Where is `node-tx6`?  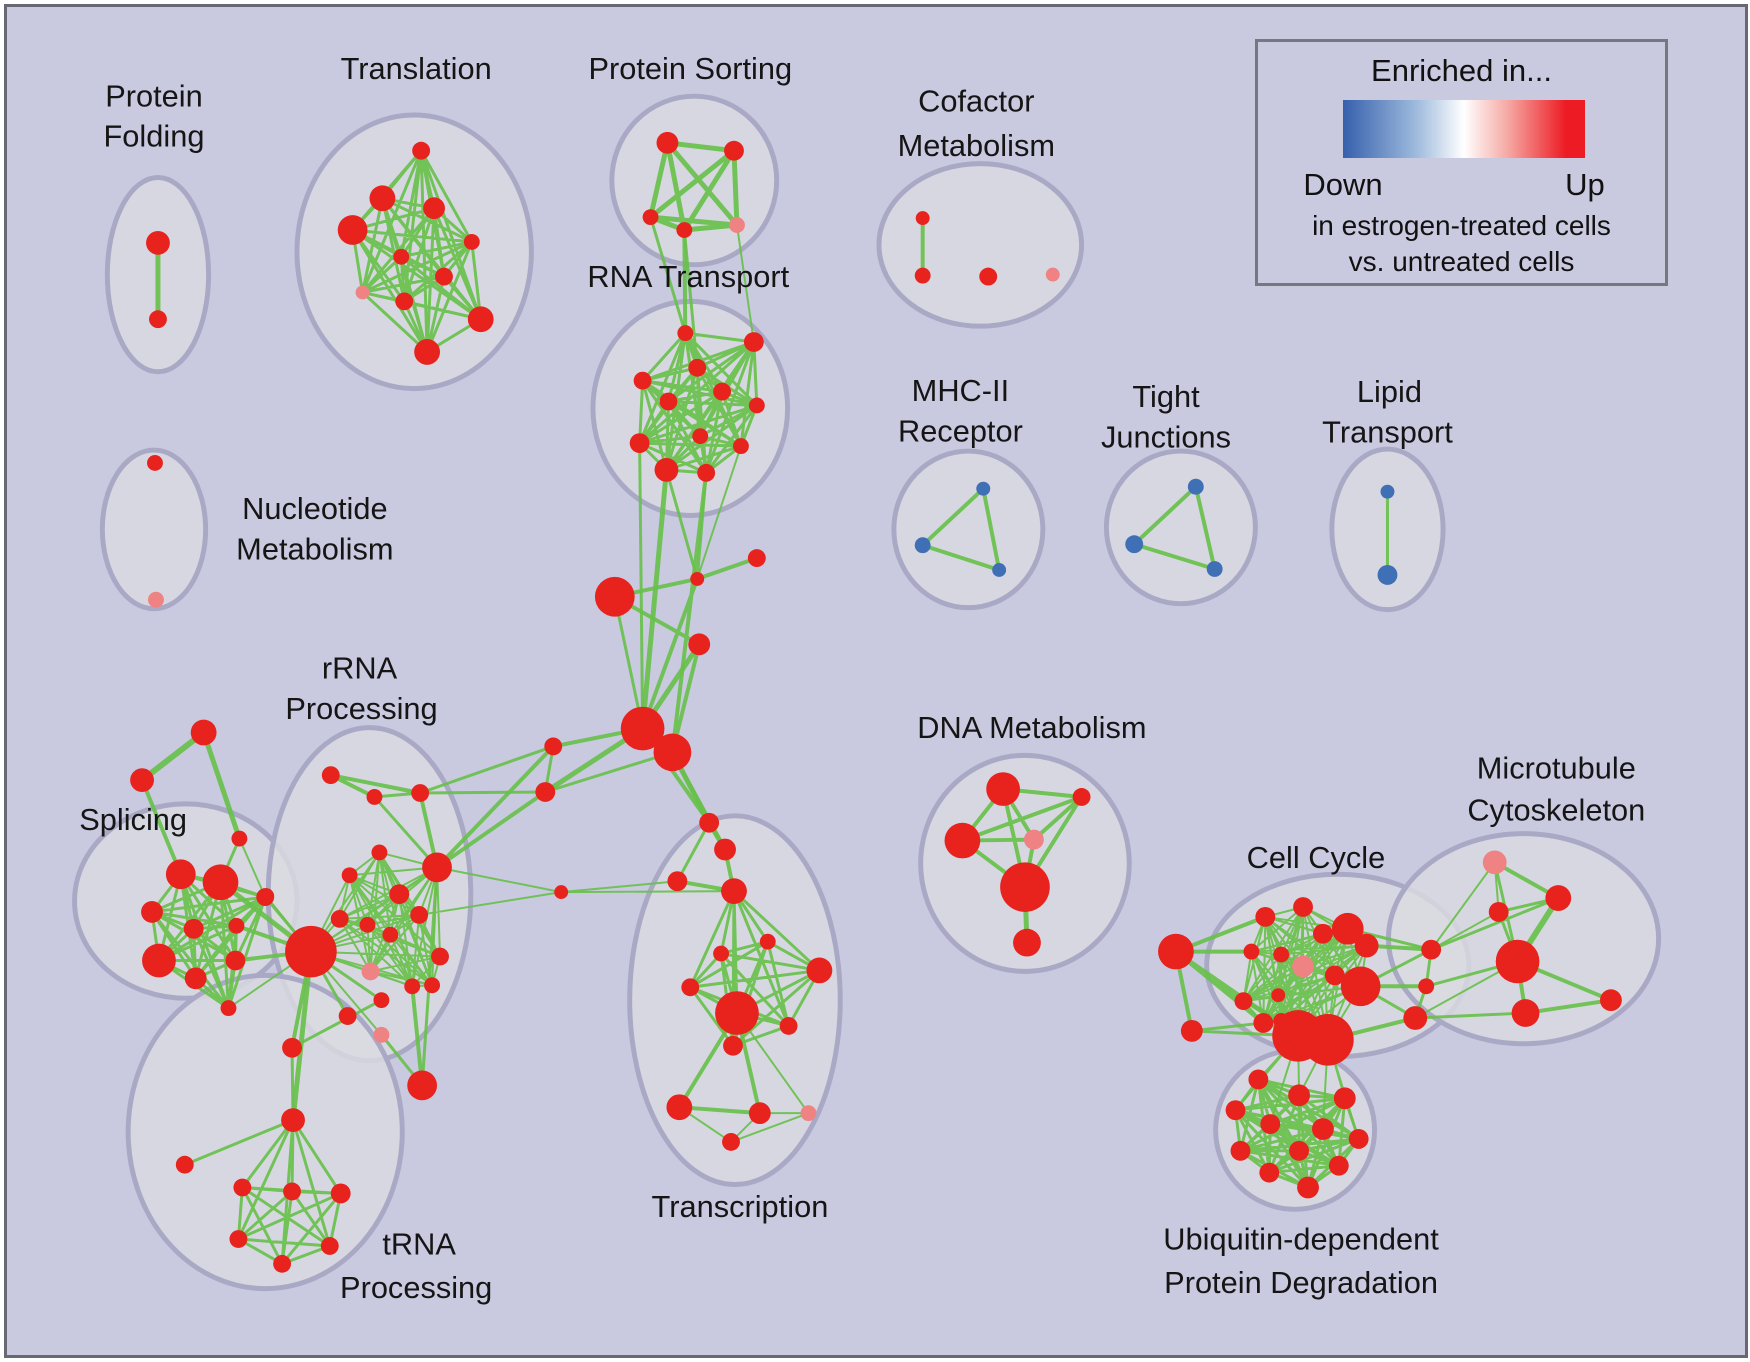 node-tx6 is located at coordinates (721, 953).